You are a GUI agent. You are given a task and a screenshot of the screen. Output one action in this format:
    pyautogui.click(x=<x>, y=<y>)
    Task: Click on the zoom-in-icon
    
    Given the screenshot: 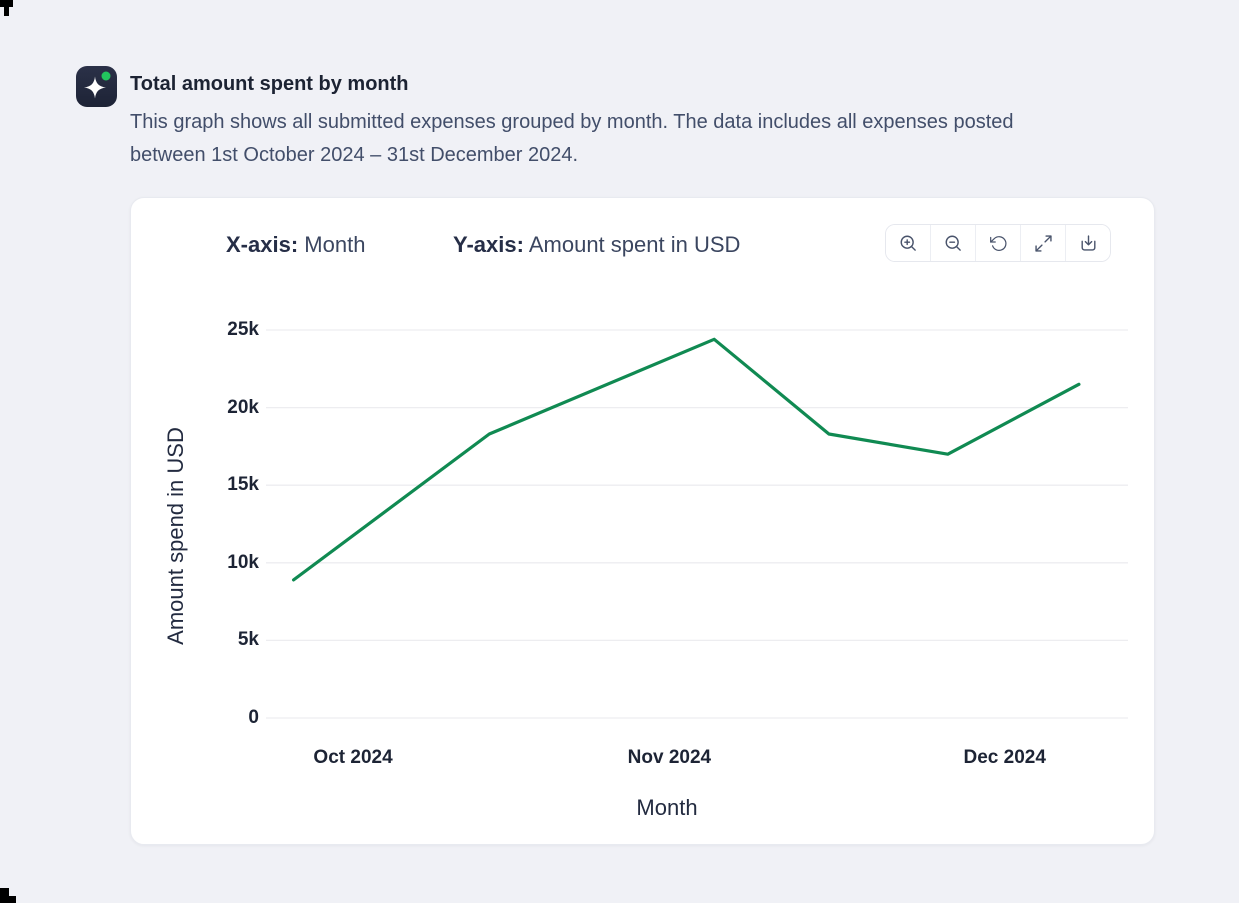 What is the action you would take?
    pyautogui.click(x=908, y=243)
    